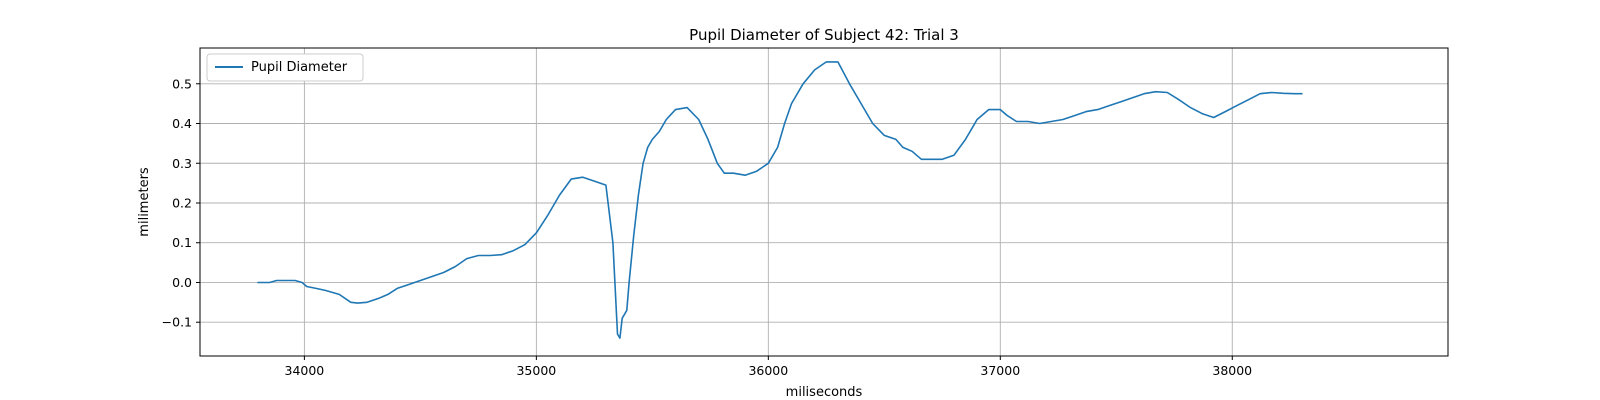 Image resolution: width=1600 pixels, height=400 pixels. I want to click on x-tick-label: 35000, so click(536, 370).